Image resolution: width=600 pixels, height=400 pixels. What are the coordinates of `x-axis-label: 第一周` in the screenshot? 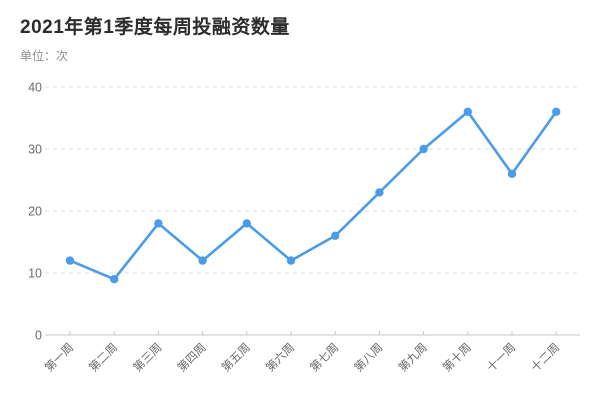 It's located at (59, 357).